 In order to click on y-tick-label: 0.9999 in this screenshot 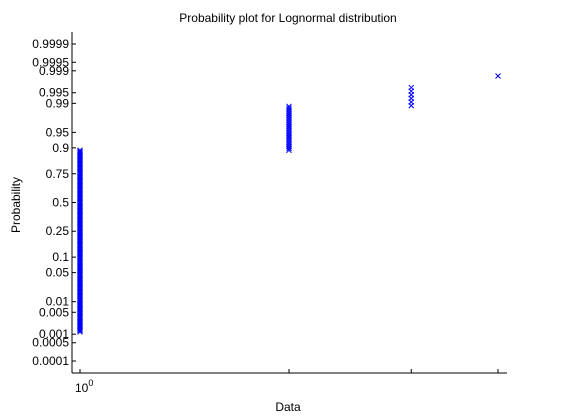, I will do `click(50, 44)`.